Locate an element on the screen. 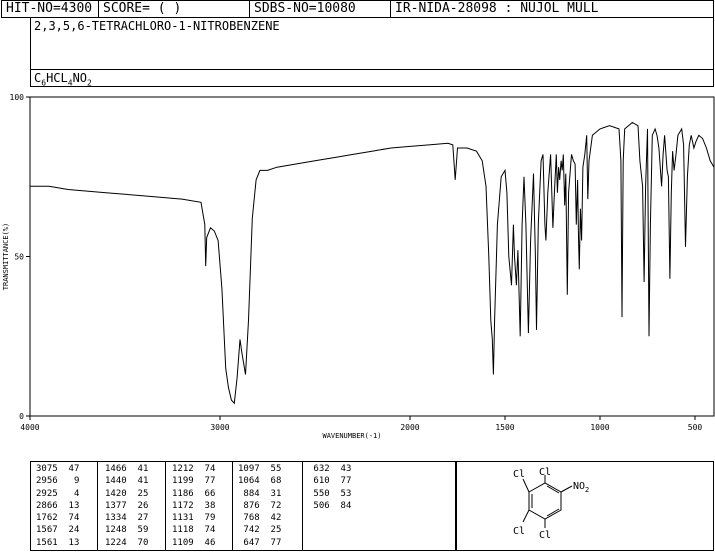 The width and height of the screenshot is (715, 554). peak-row: 1118 74 is located at coordinates (193, 530).